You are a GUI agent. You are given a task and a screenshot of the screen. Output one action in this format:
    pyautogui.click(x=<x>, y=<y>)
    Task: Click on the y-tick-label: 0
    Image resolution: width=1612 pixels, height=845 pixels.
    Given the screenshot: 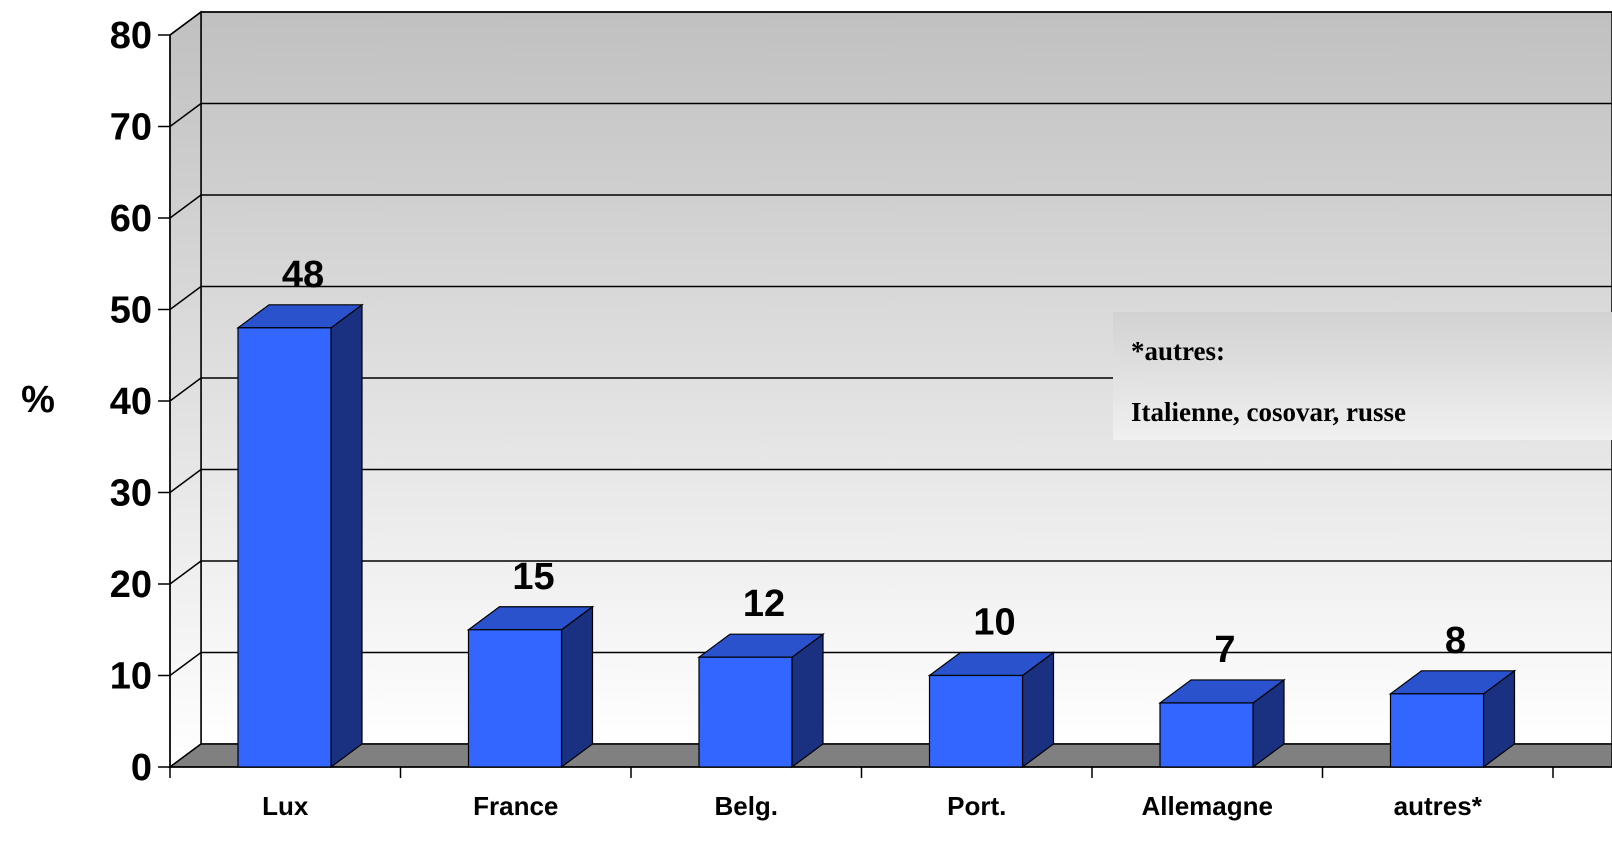 What is the action you would take?
    pyautogui.click(x=141, y=768)
    